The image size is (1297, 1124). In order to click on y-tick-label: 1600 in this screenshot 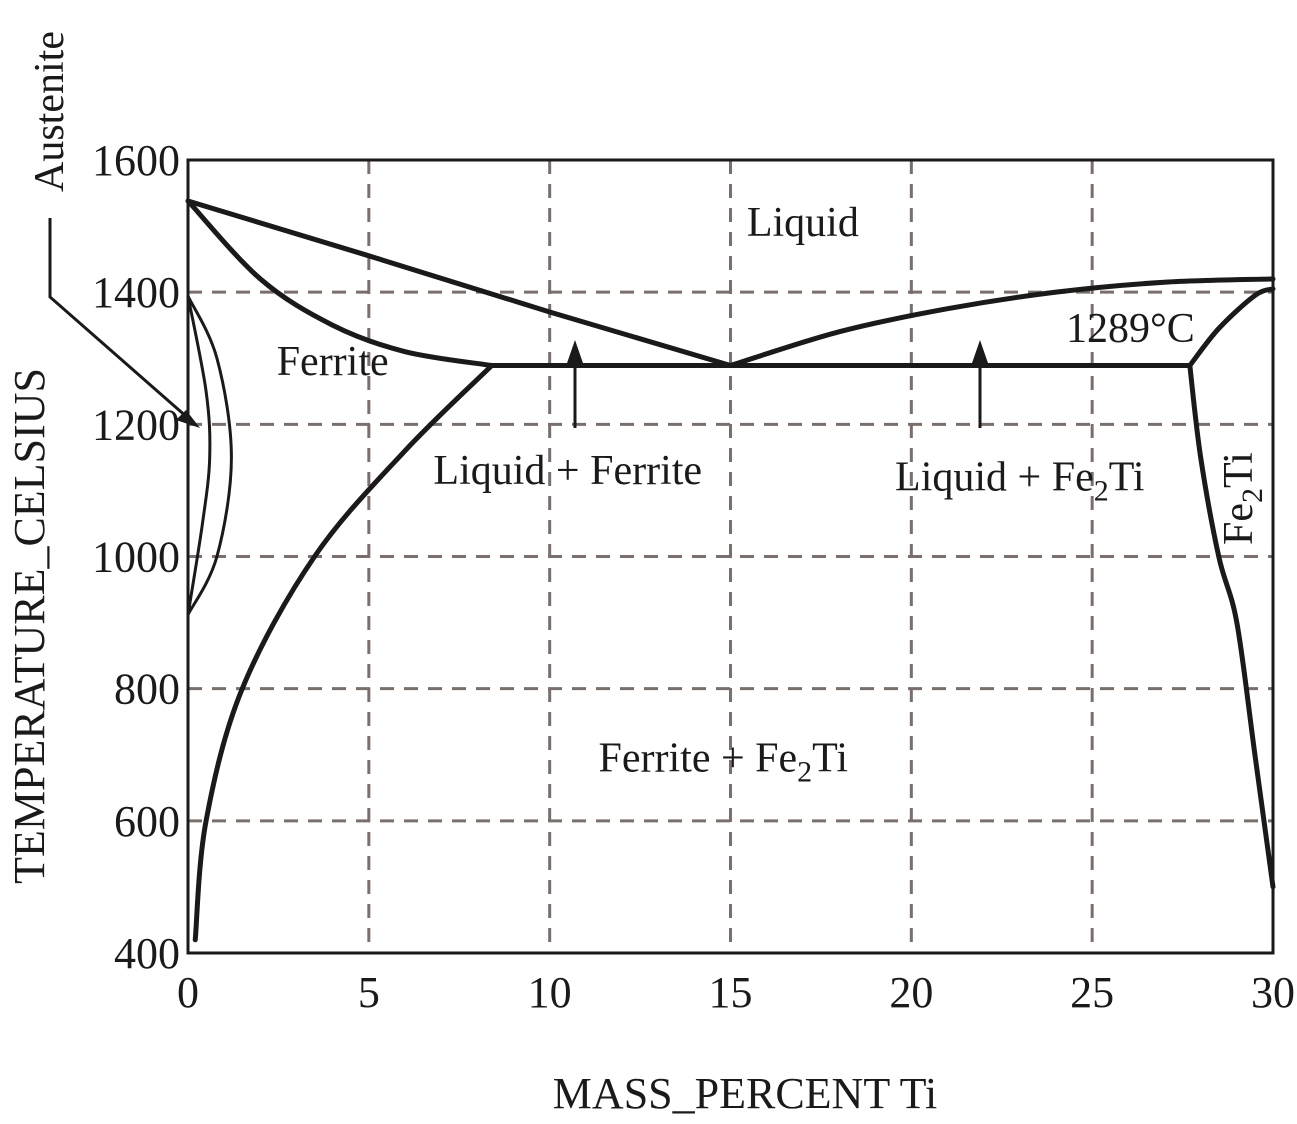, I will do `click(136, 160)`.